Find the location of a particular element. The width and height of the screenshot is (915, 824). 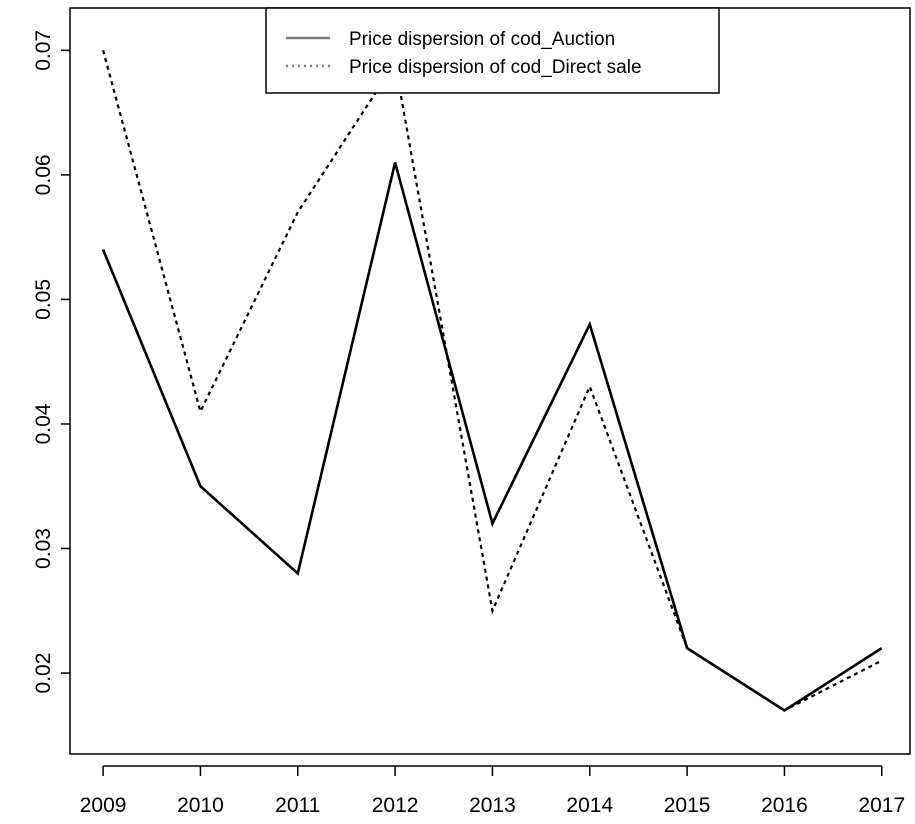

y-tick-label: 0.06 is located at coordinates (43, 174).